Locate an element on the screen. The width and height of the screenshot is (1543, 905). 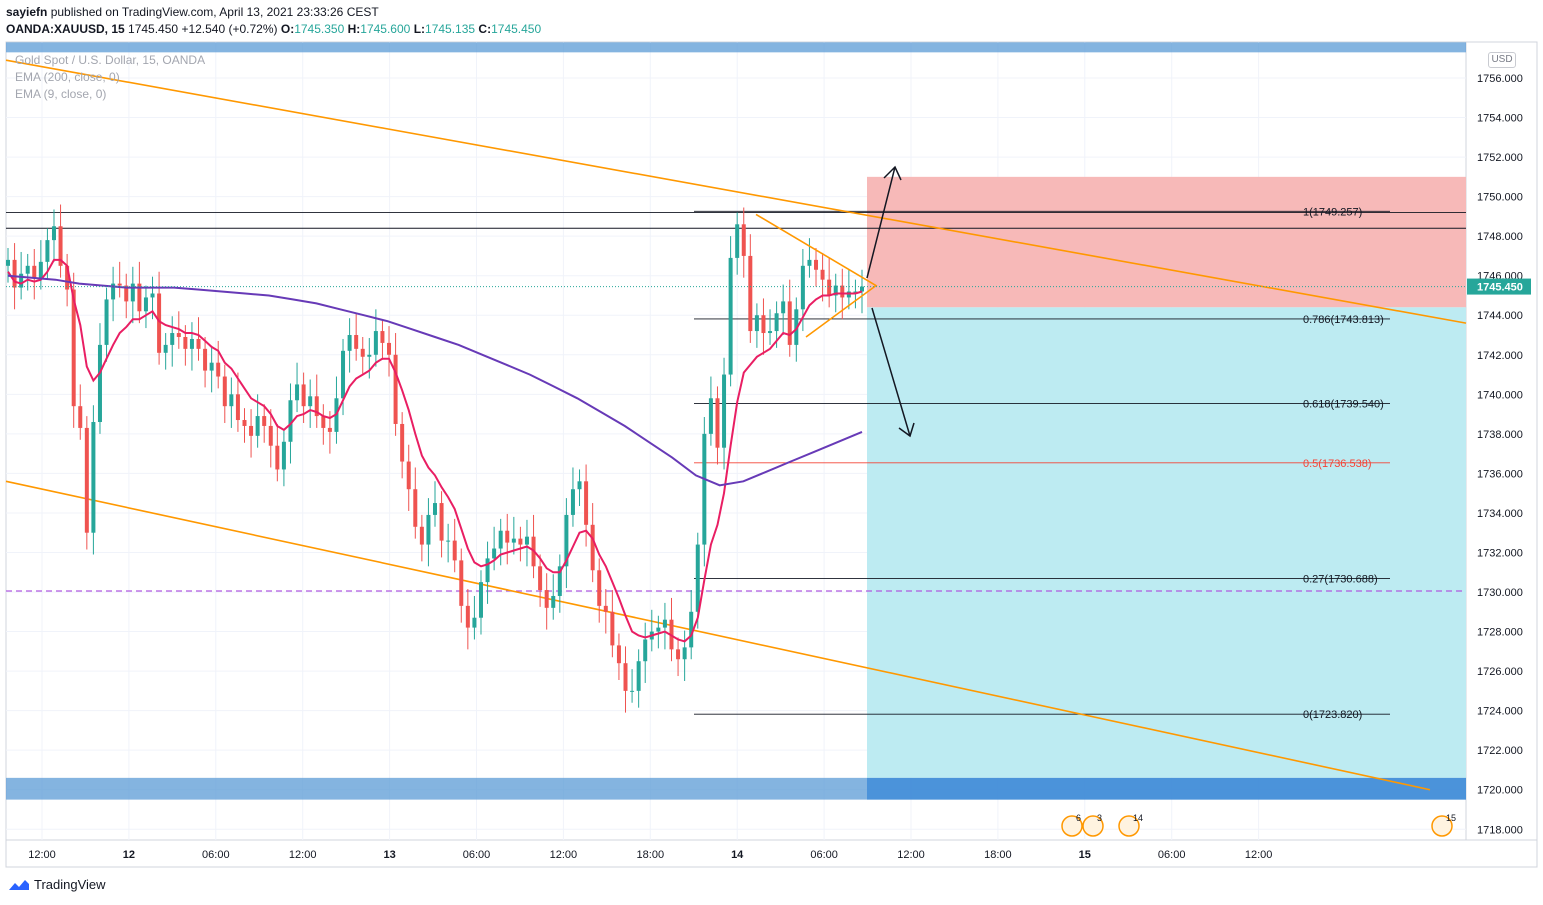
target-band-overlap is located at coordinates (1166, 788).